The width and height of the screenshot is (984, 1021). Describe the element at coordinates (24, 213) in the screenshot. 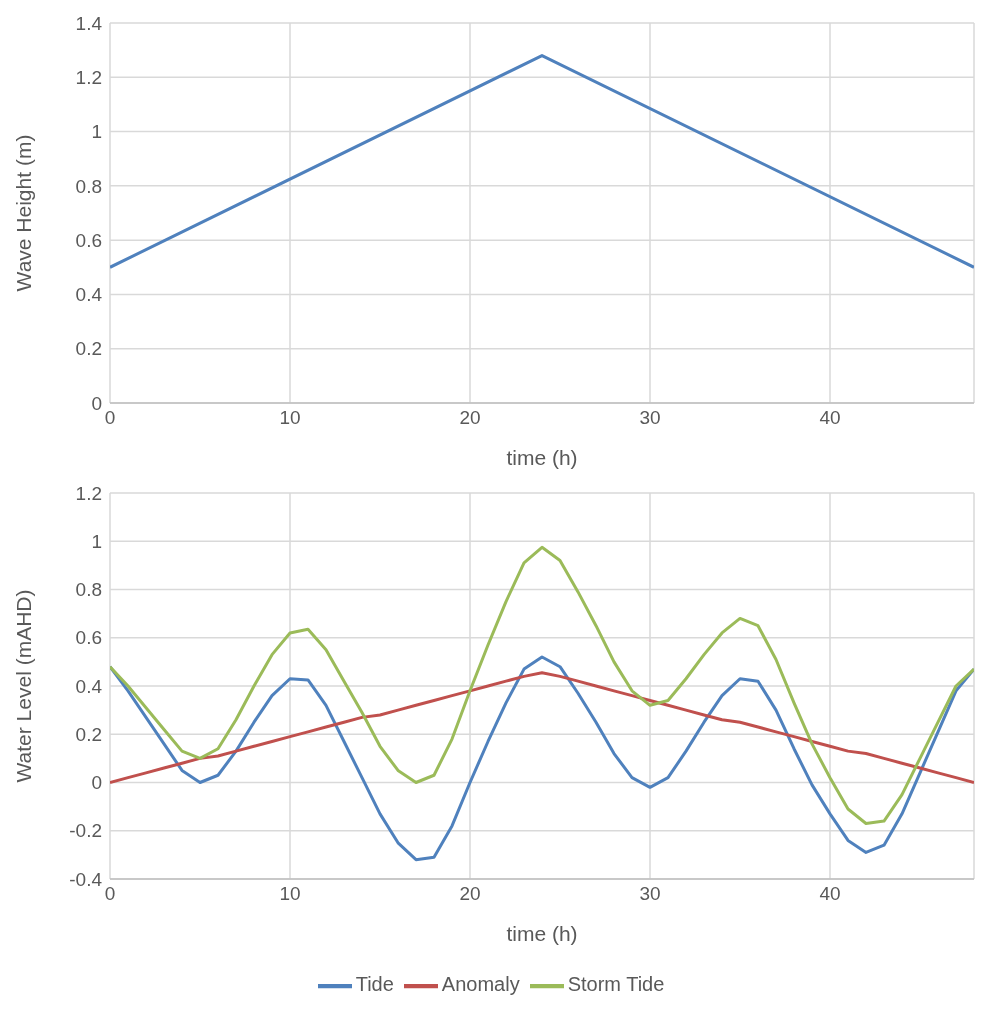

I see `y-axis-title: Wave Height (m)` at that location.